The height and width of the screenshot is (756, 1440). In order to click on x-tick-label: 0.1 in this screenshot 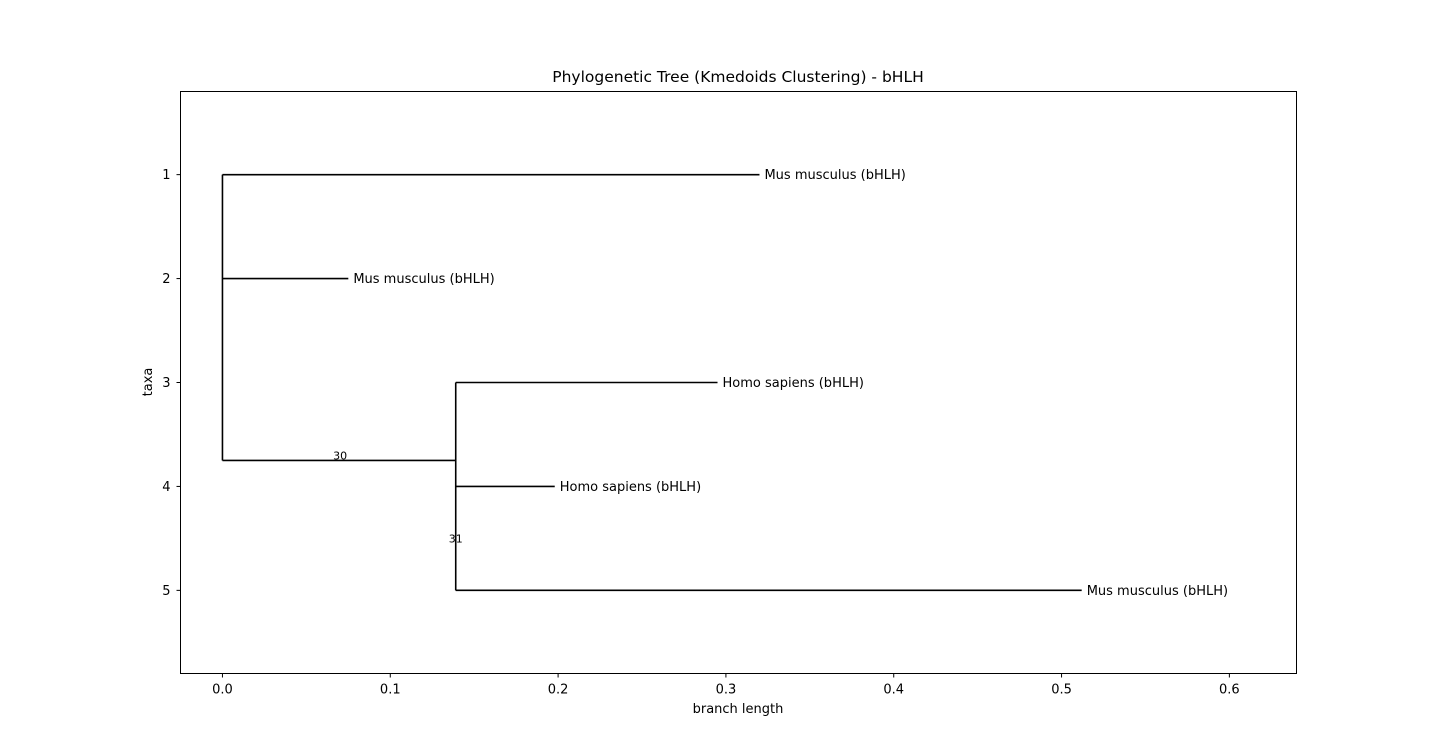, I will do `click(390, 690)`.